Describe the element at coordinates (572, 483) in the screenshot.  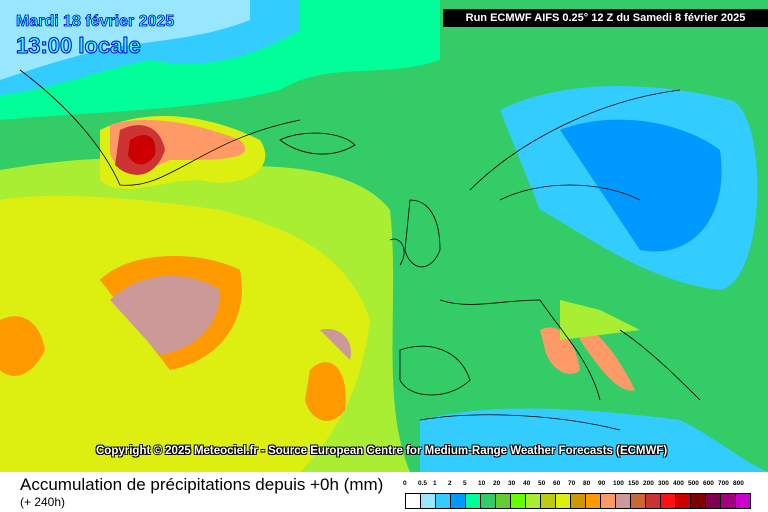
I see `legend-label: 70` at that location.